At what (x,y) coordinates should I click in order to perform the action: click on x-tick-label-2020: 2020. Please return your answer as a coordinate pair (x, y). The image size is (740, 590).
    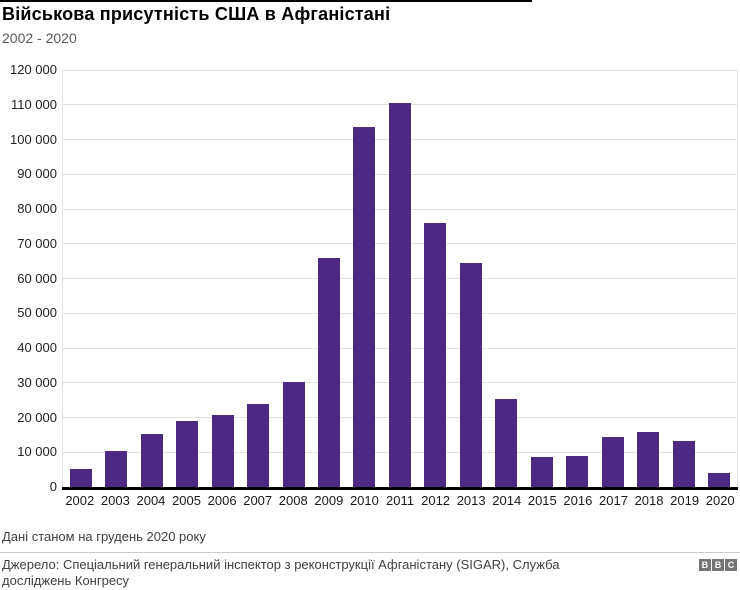
    Looking at the image, I should click on (720, 500).